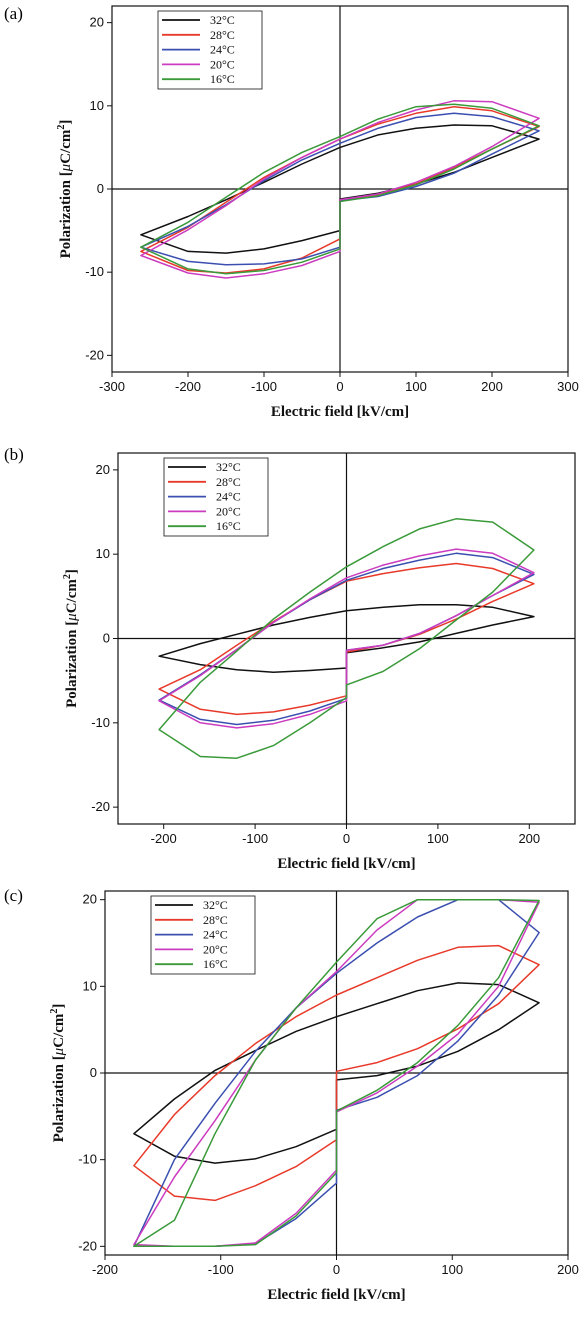  Describe the element at coordinates (13, 13) in the screenshot. I see `panel-label: (a)` at that location.